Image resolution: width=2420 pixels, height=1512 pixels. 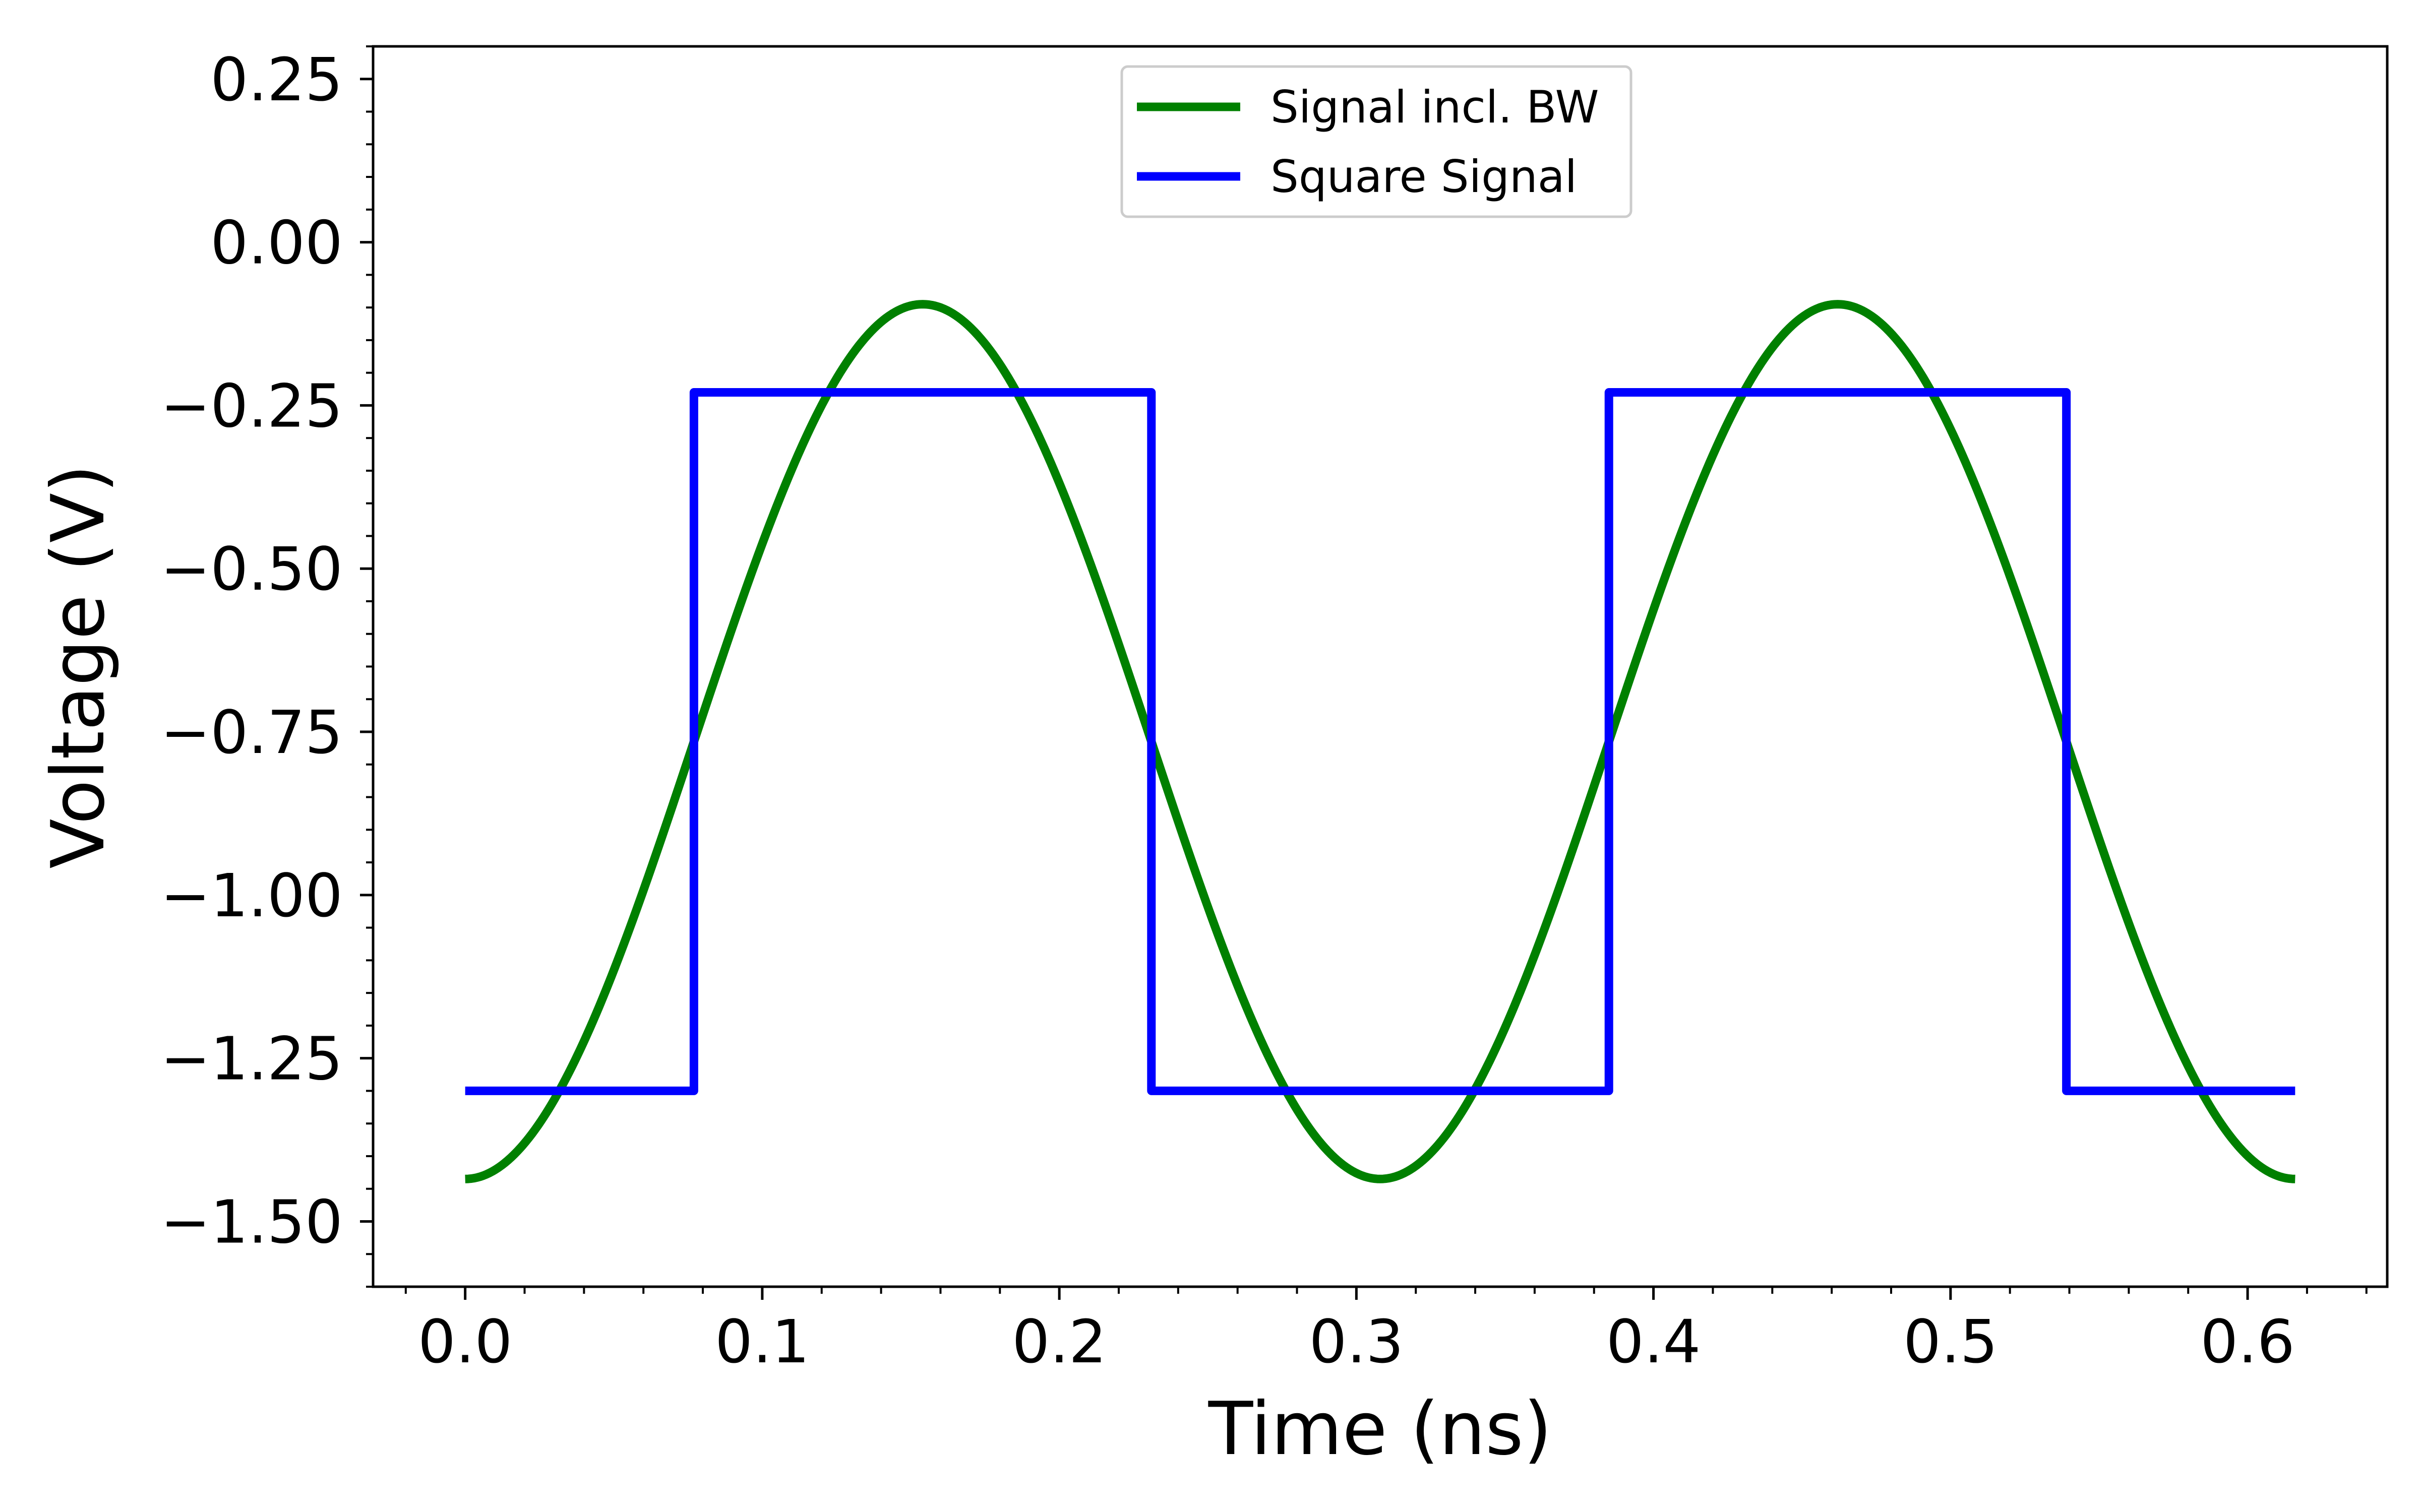 I want to click on y-tick-label: −1.00, so click(x=251, y=896).